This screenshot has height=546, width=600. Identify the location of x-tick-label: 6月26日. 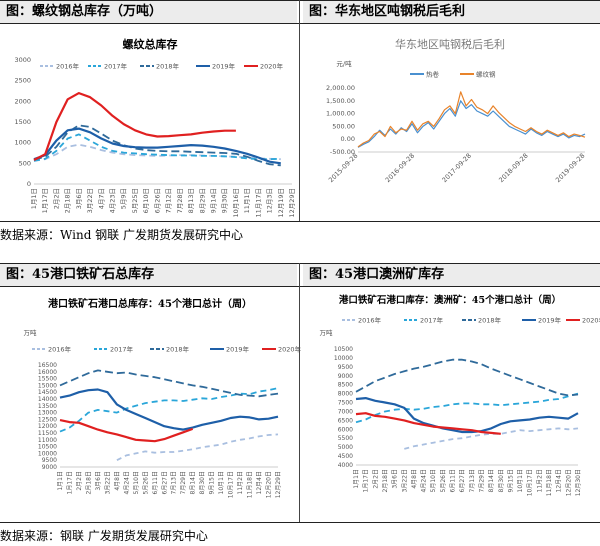
(157, 200).